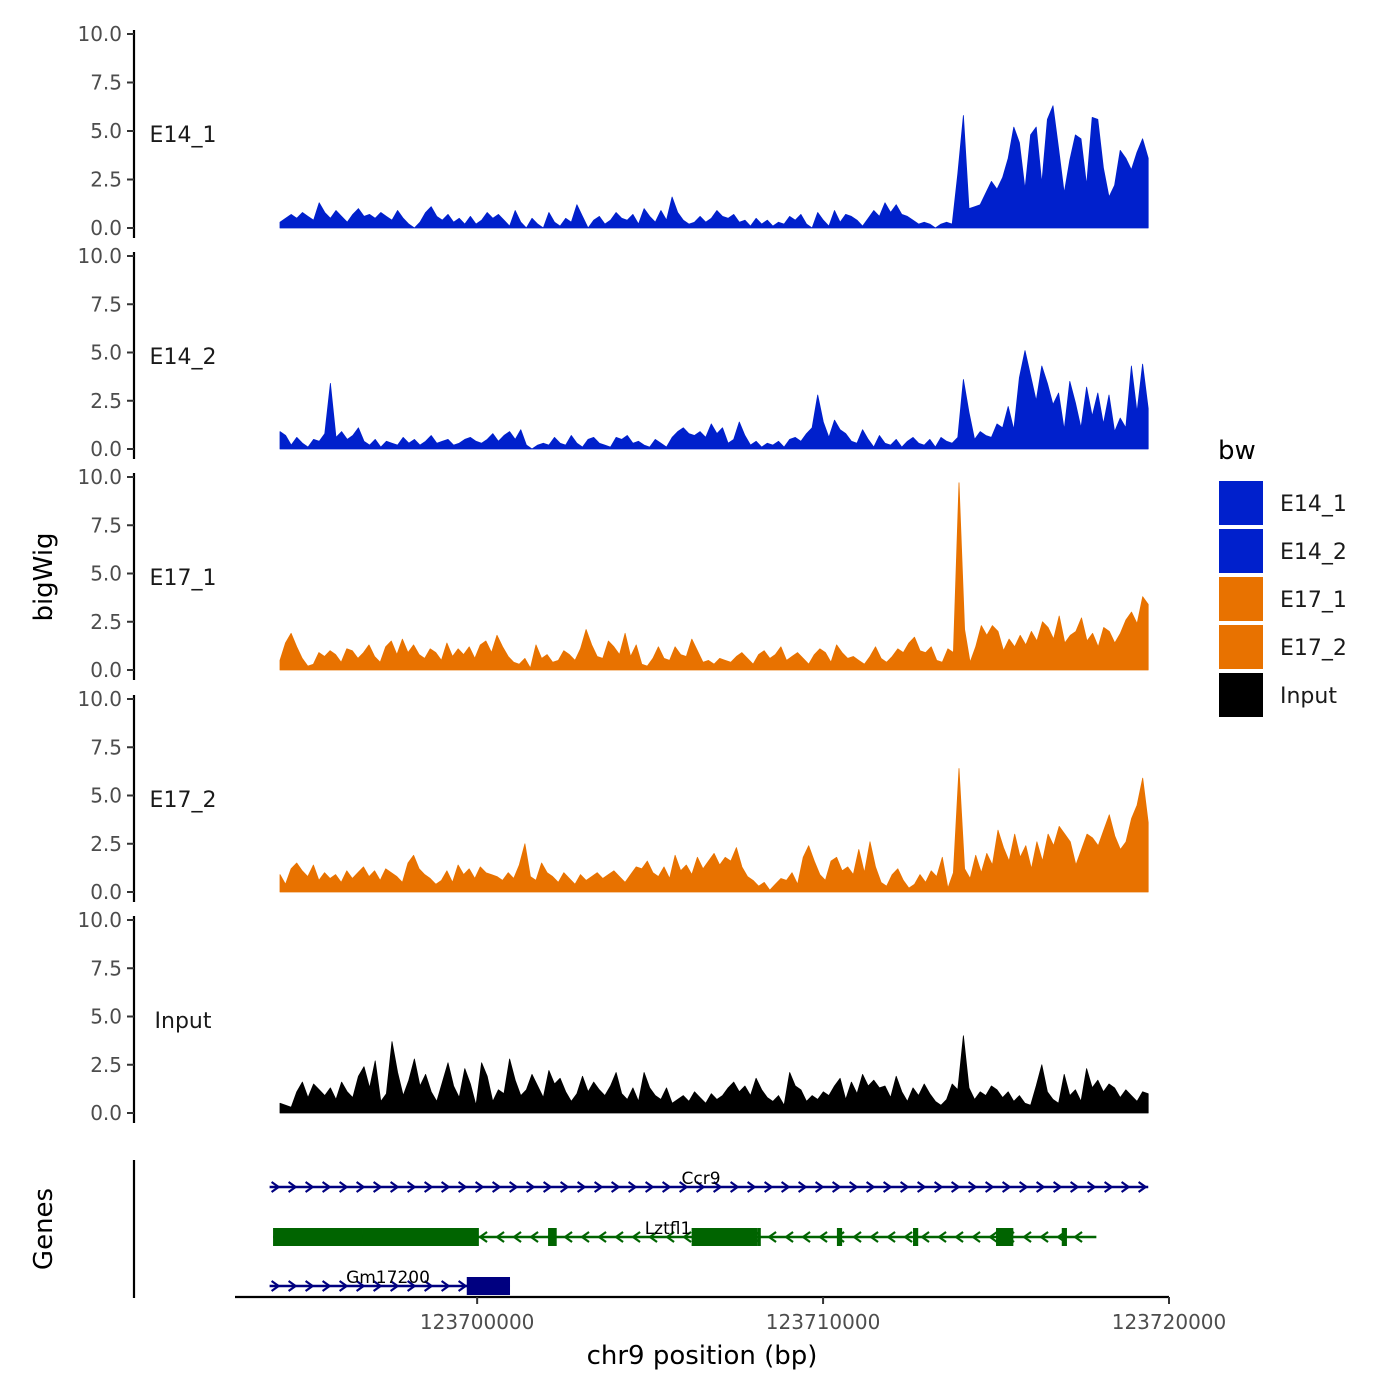 The width and height of the screenshot is (1400, 1400). What do you see at coordinates (388, 1278) in the screenshot?
I see `gene-label: Gm17200` at bounding box center [388, 1278].